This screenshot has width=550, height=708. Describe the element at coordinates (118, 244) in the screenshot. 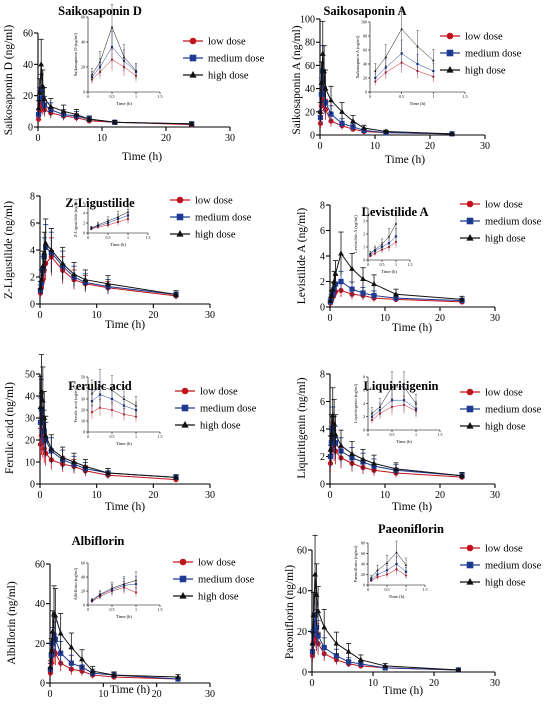

I see `inset-x-axis-label: Time (h)` at that location.